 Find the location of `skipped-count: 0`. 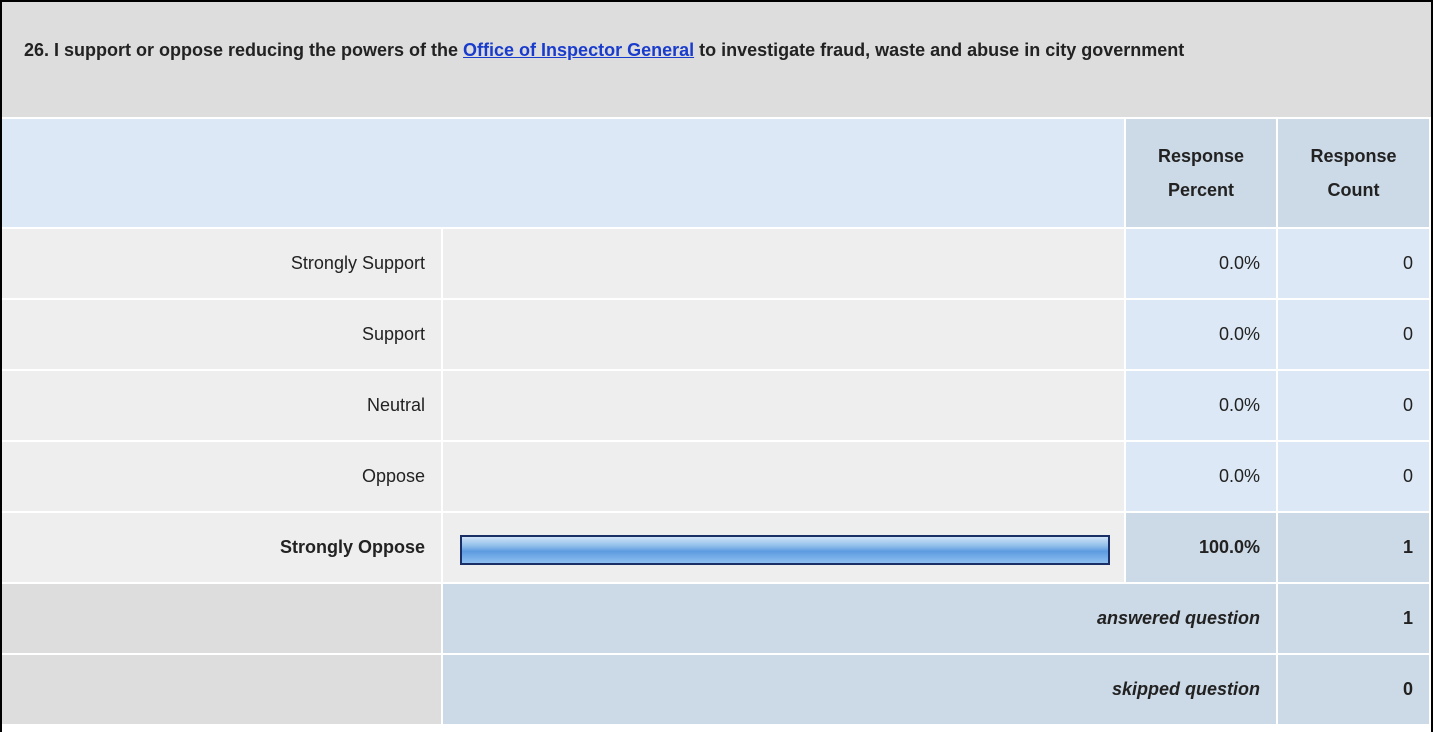

skipped-count: 0 is located at coordinates (1353, 689).